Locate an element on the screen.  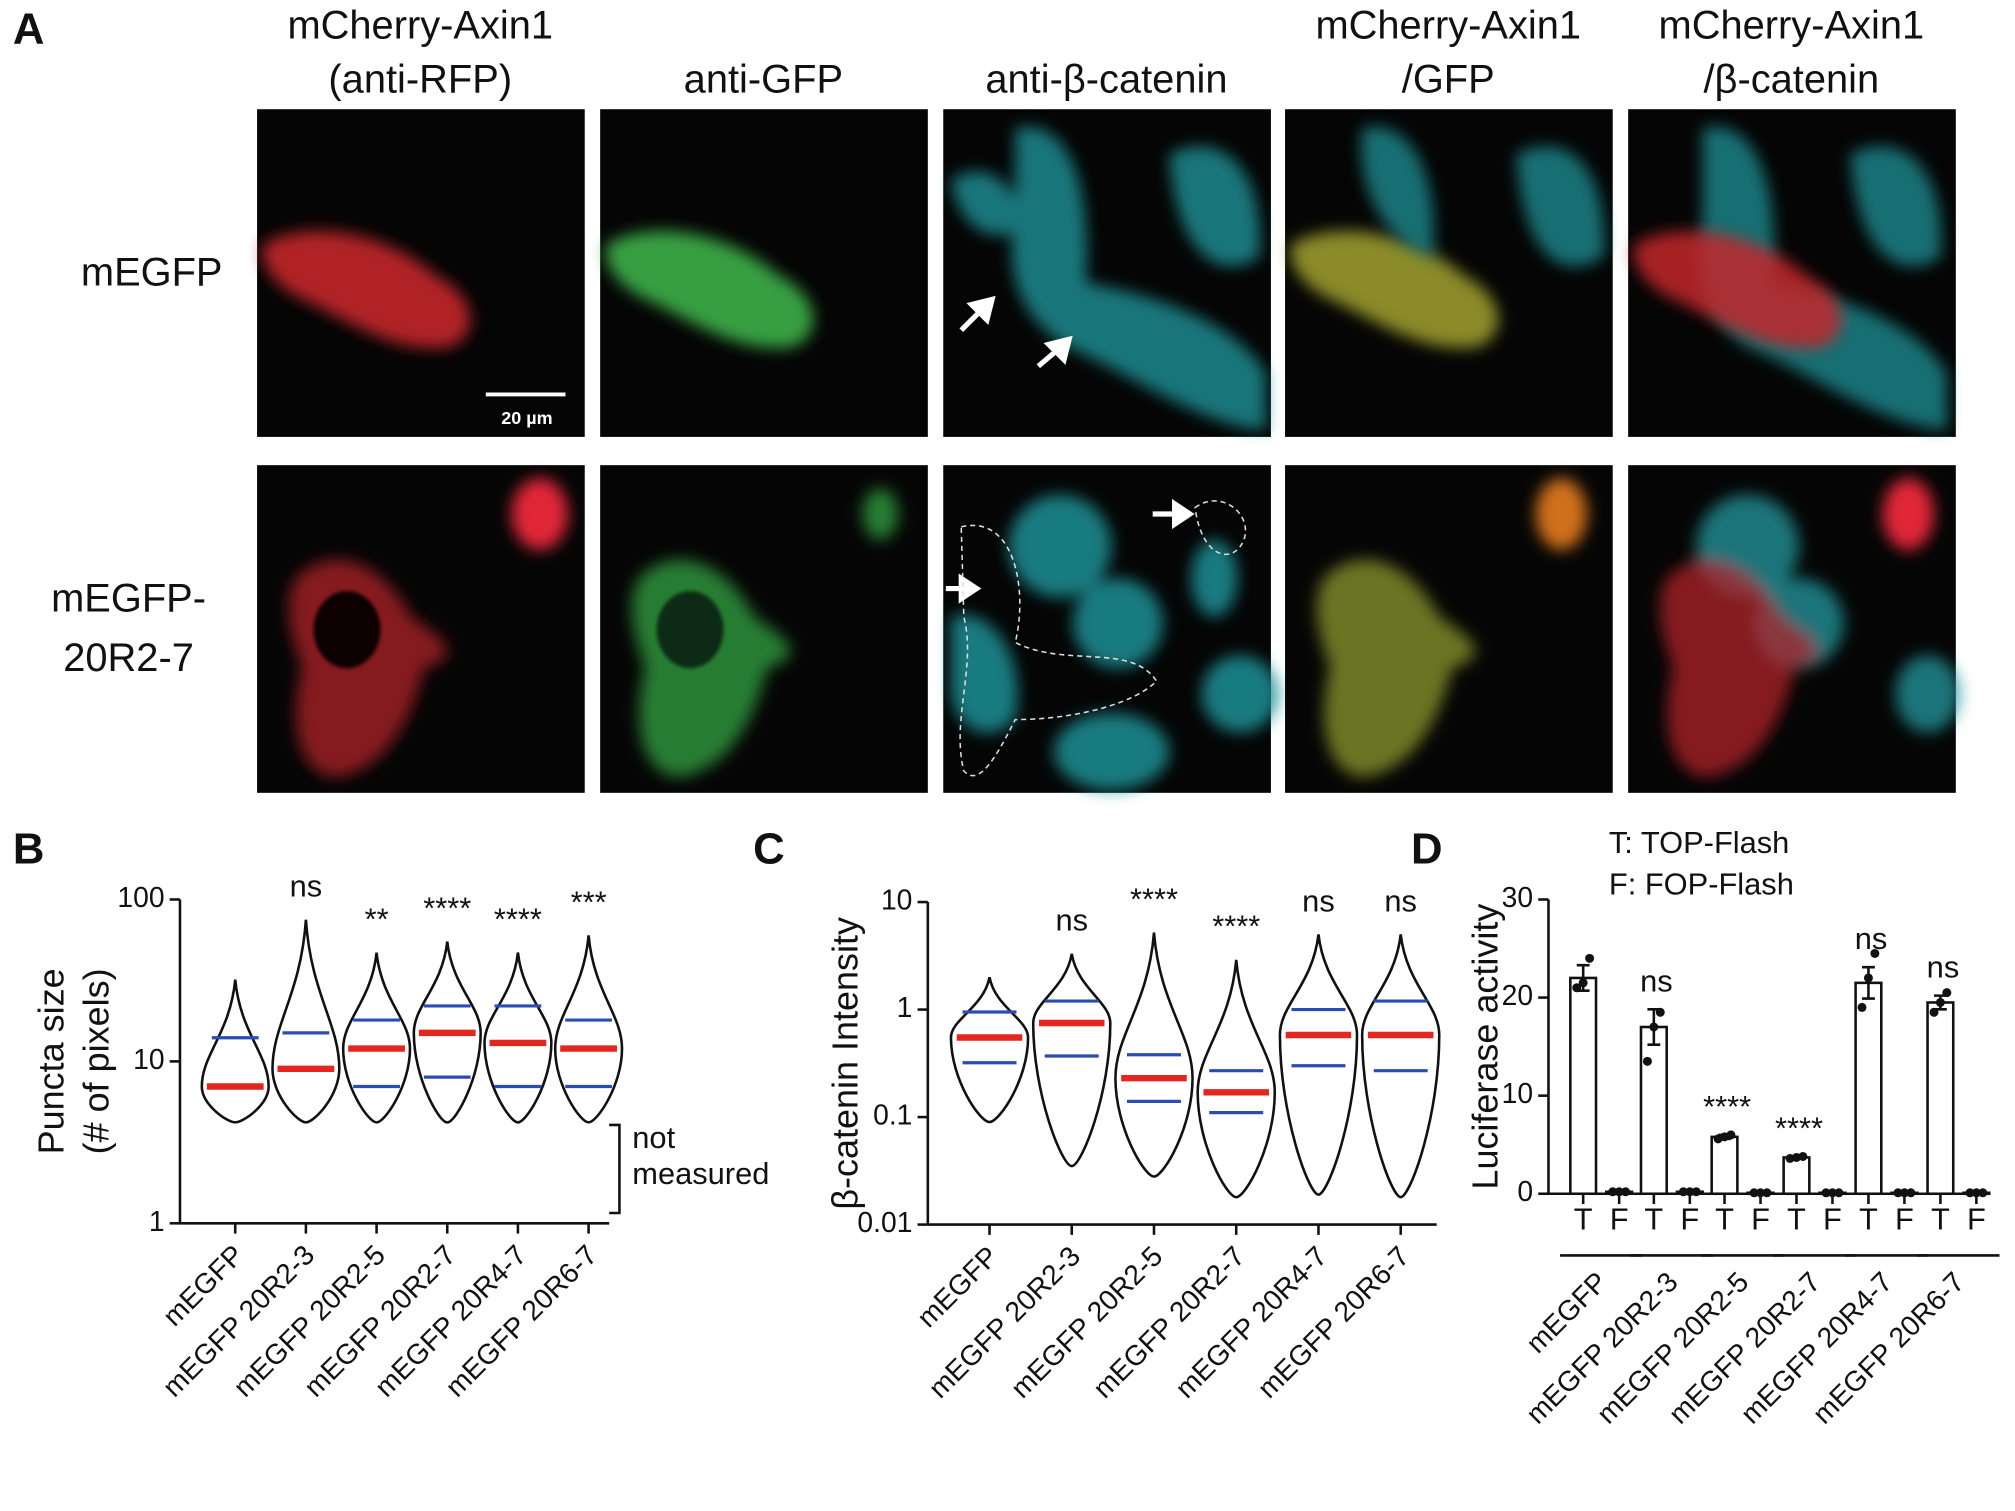
y-axis-label: (# of pixels) is located at coordinates (96, 1061).